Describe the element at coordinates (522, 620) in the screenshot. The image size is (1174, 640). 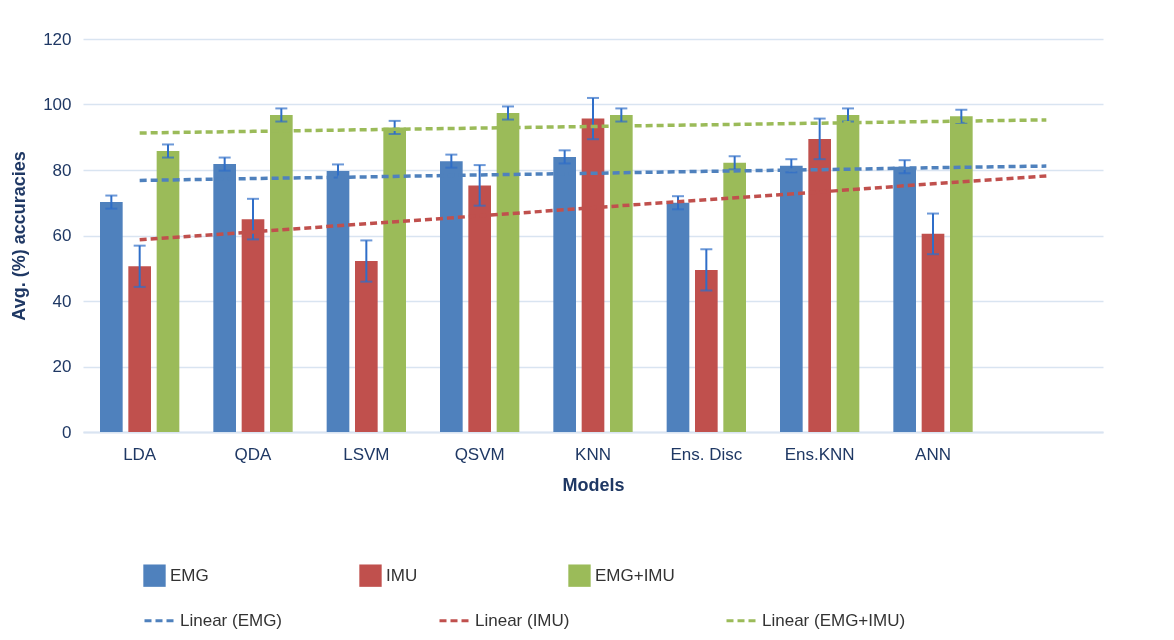
I see `legend-label: Linear (IMU)` at that location.